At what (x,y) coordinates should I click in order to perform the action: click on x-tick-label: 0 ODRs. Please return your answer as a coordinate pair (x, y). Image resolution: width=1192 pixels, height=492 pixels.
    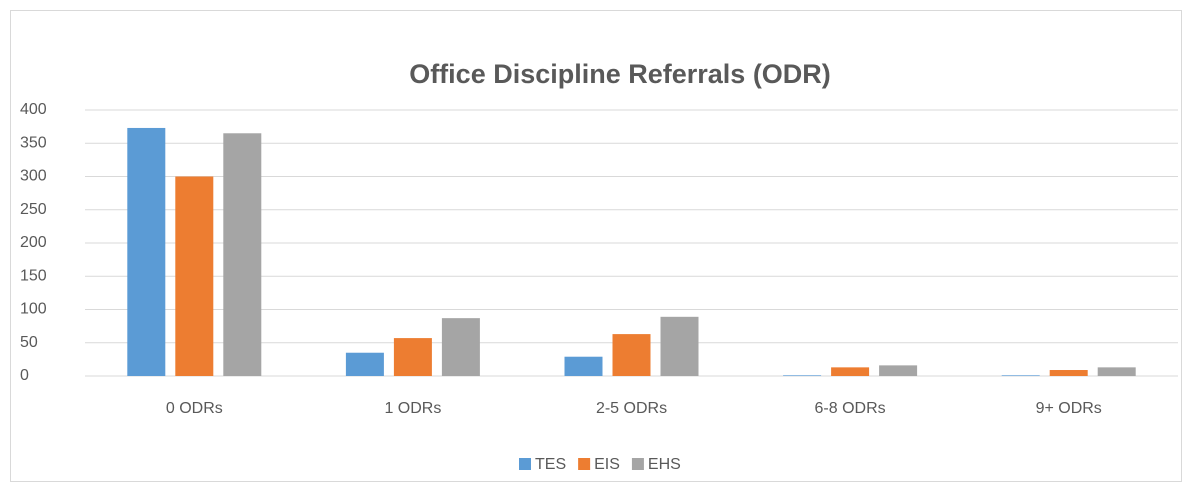
    Looking at the image, I should click on (194, 408).